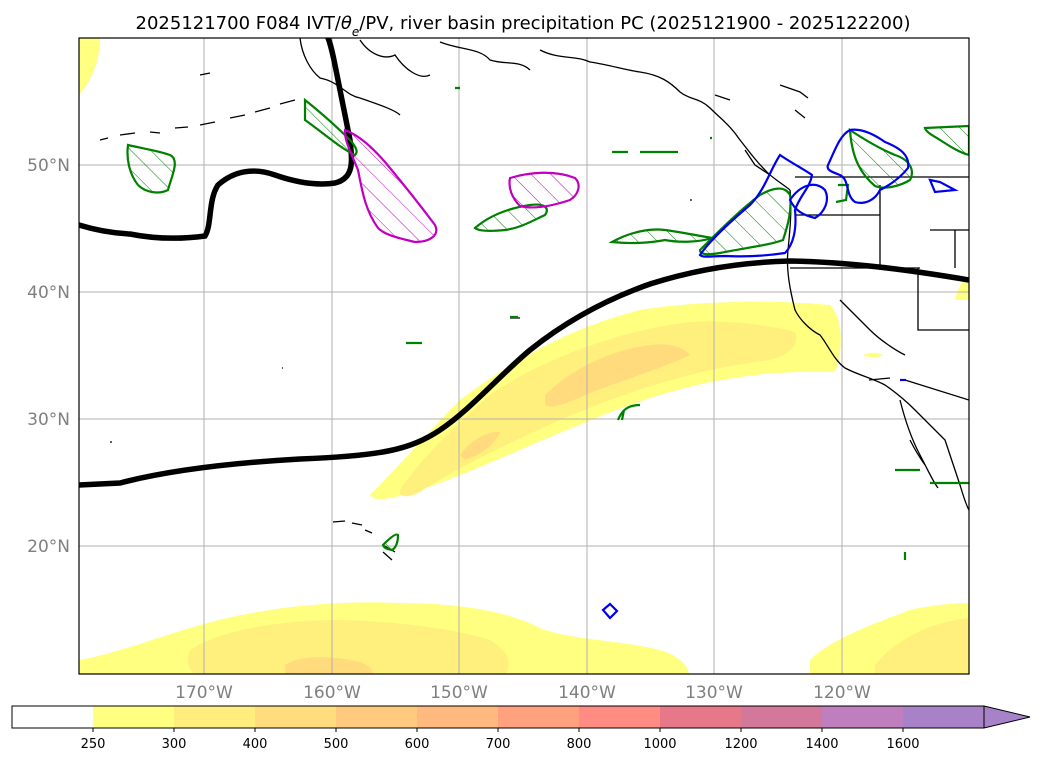 The height and width of the screenshot is (767, 1047). What do you see at coordinates (197, 106) in the screenshot?
I see `aleutians` at bounding box center [197, 106].